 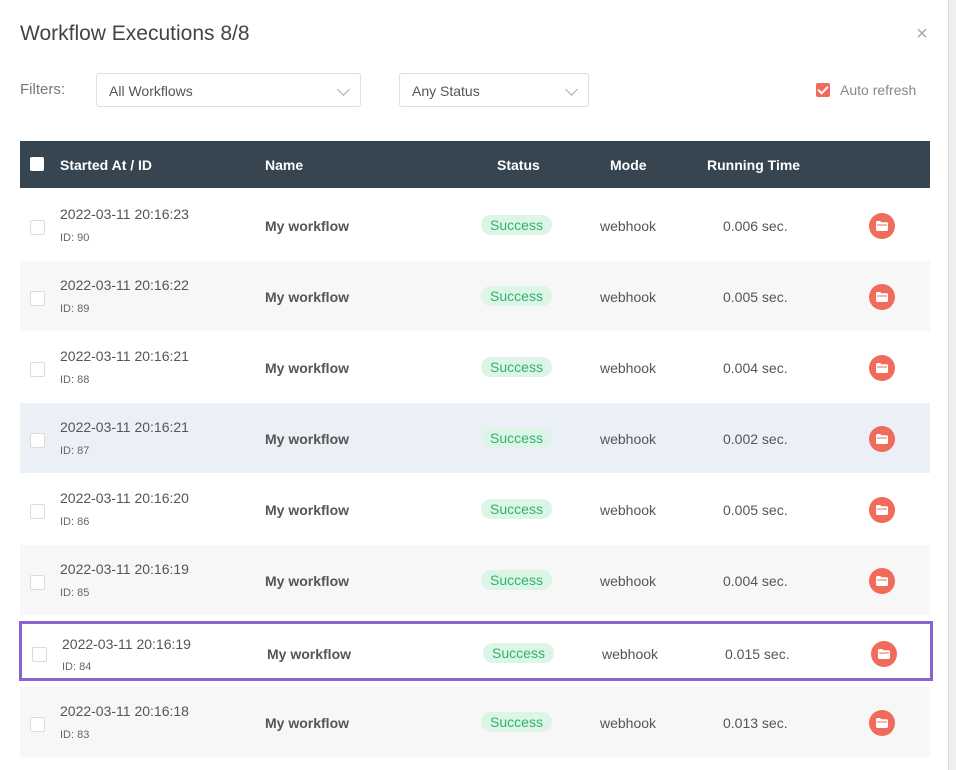 I want to click on auto-refresh-toggle: Auto refresh, so click(x=866, y=90).